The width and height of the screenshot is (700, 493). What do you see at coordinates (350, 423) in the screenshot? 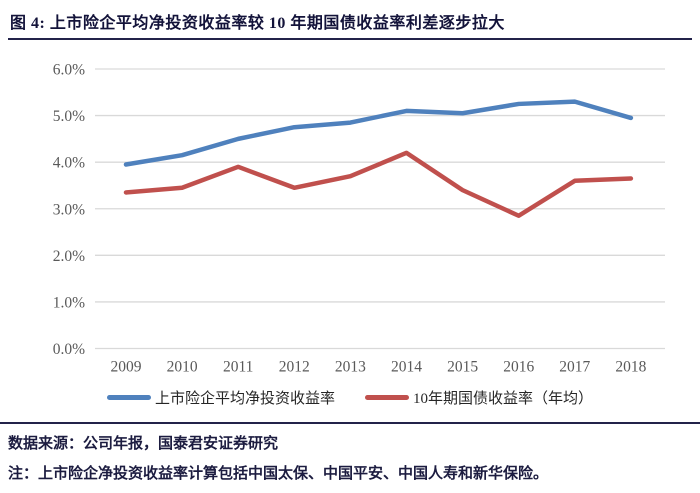
I see `footer-divider` at bounding box center [350, 423].